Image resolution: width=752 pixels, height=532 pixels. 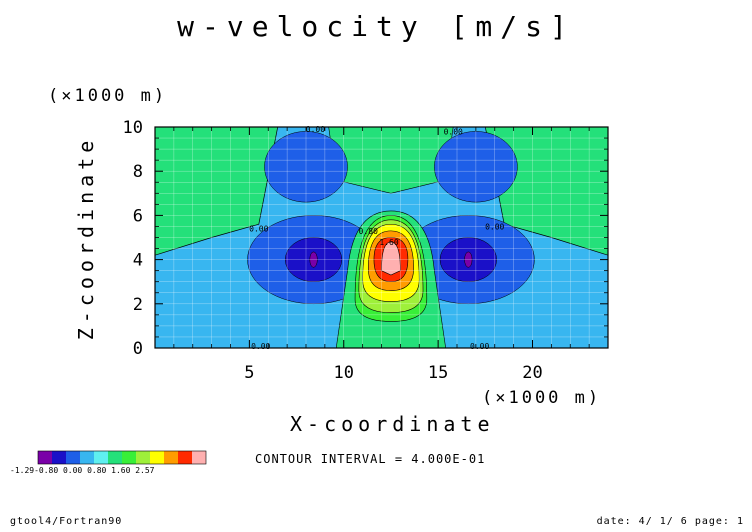 I want to click on contour-label-5: 0.00, so click(x=260, y=346).